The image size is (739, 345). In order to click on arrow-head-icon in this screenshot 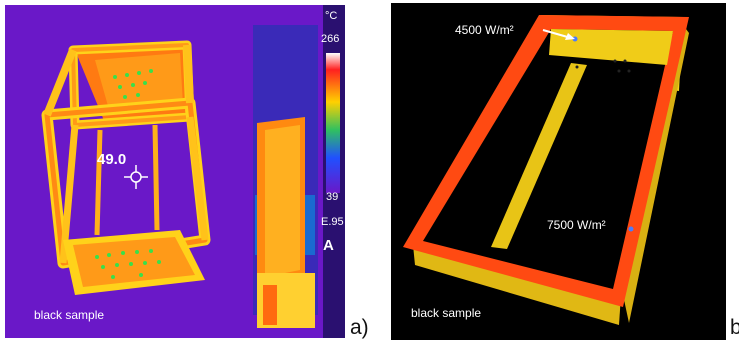, I will do `click(570, 36)`.